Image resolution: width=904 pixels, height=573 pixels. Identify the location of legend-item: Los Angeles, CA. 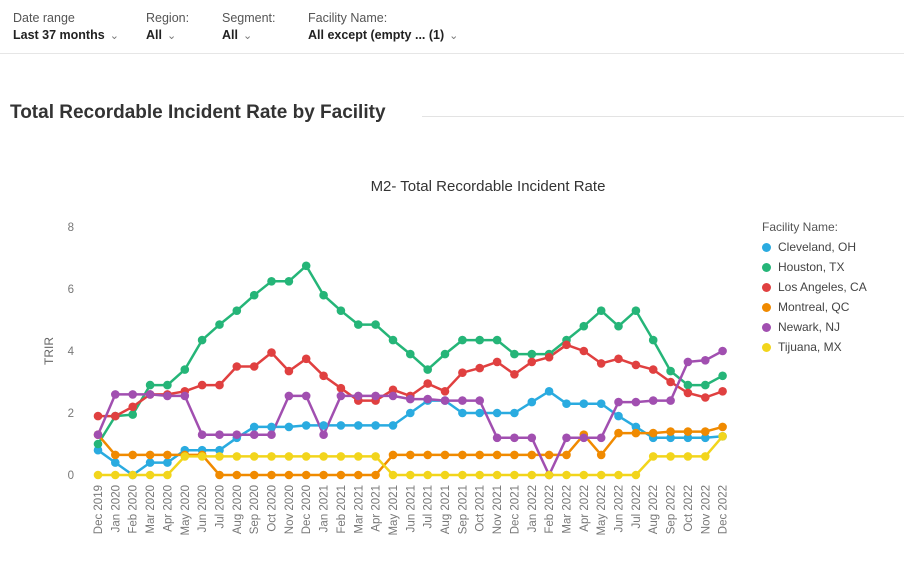
(814, 287).